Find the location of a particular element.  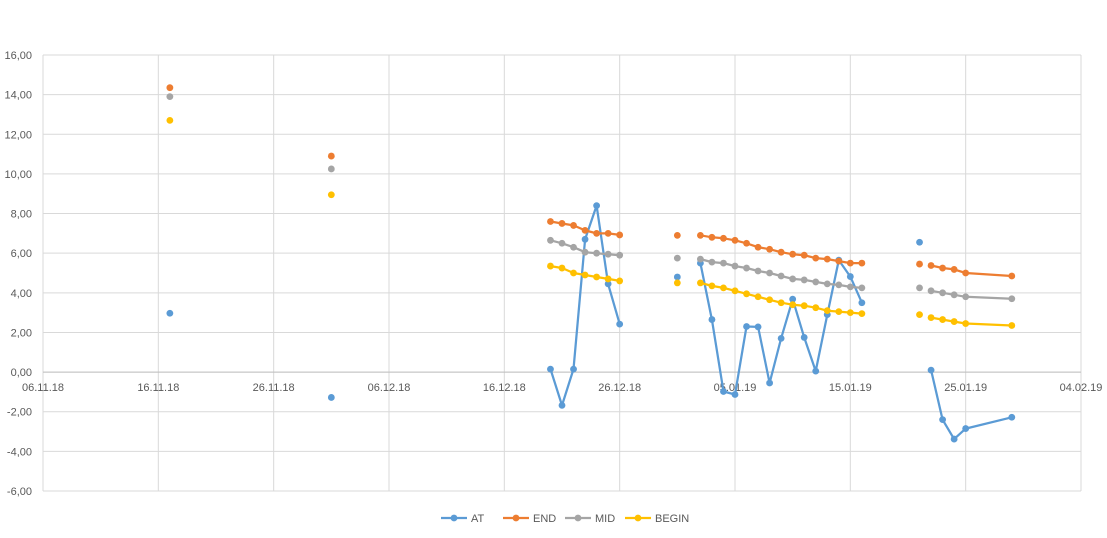

legend-item-begin: BEGIN is located at coordinates (657, 519).